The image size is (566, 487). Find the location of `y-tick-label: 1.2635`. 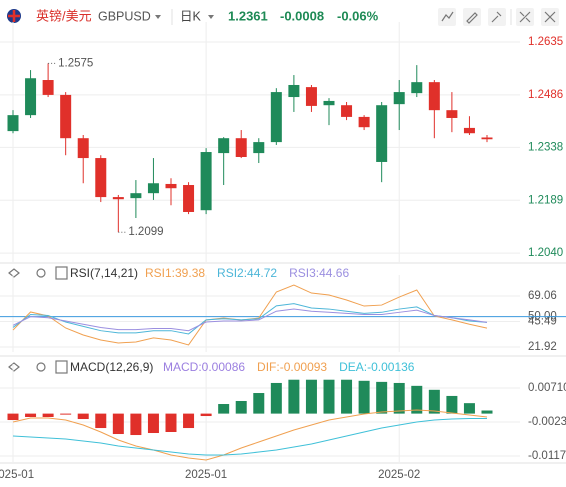

y-tick-label: 1.2635 is located at coordinates (545, 42).